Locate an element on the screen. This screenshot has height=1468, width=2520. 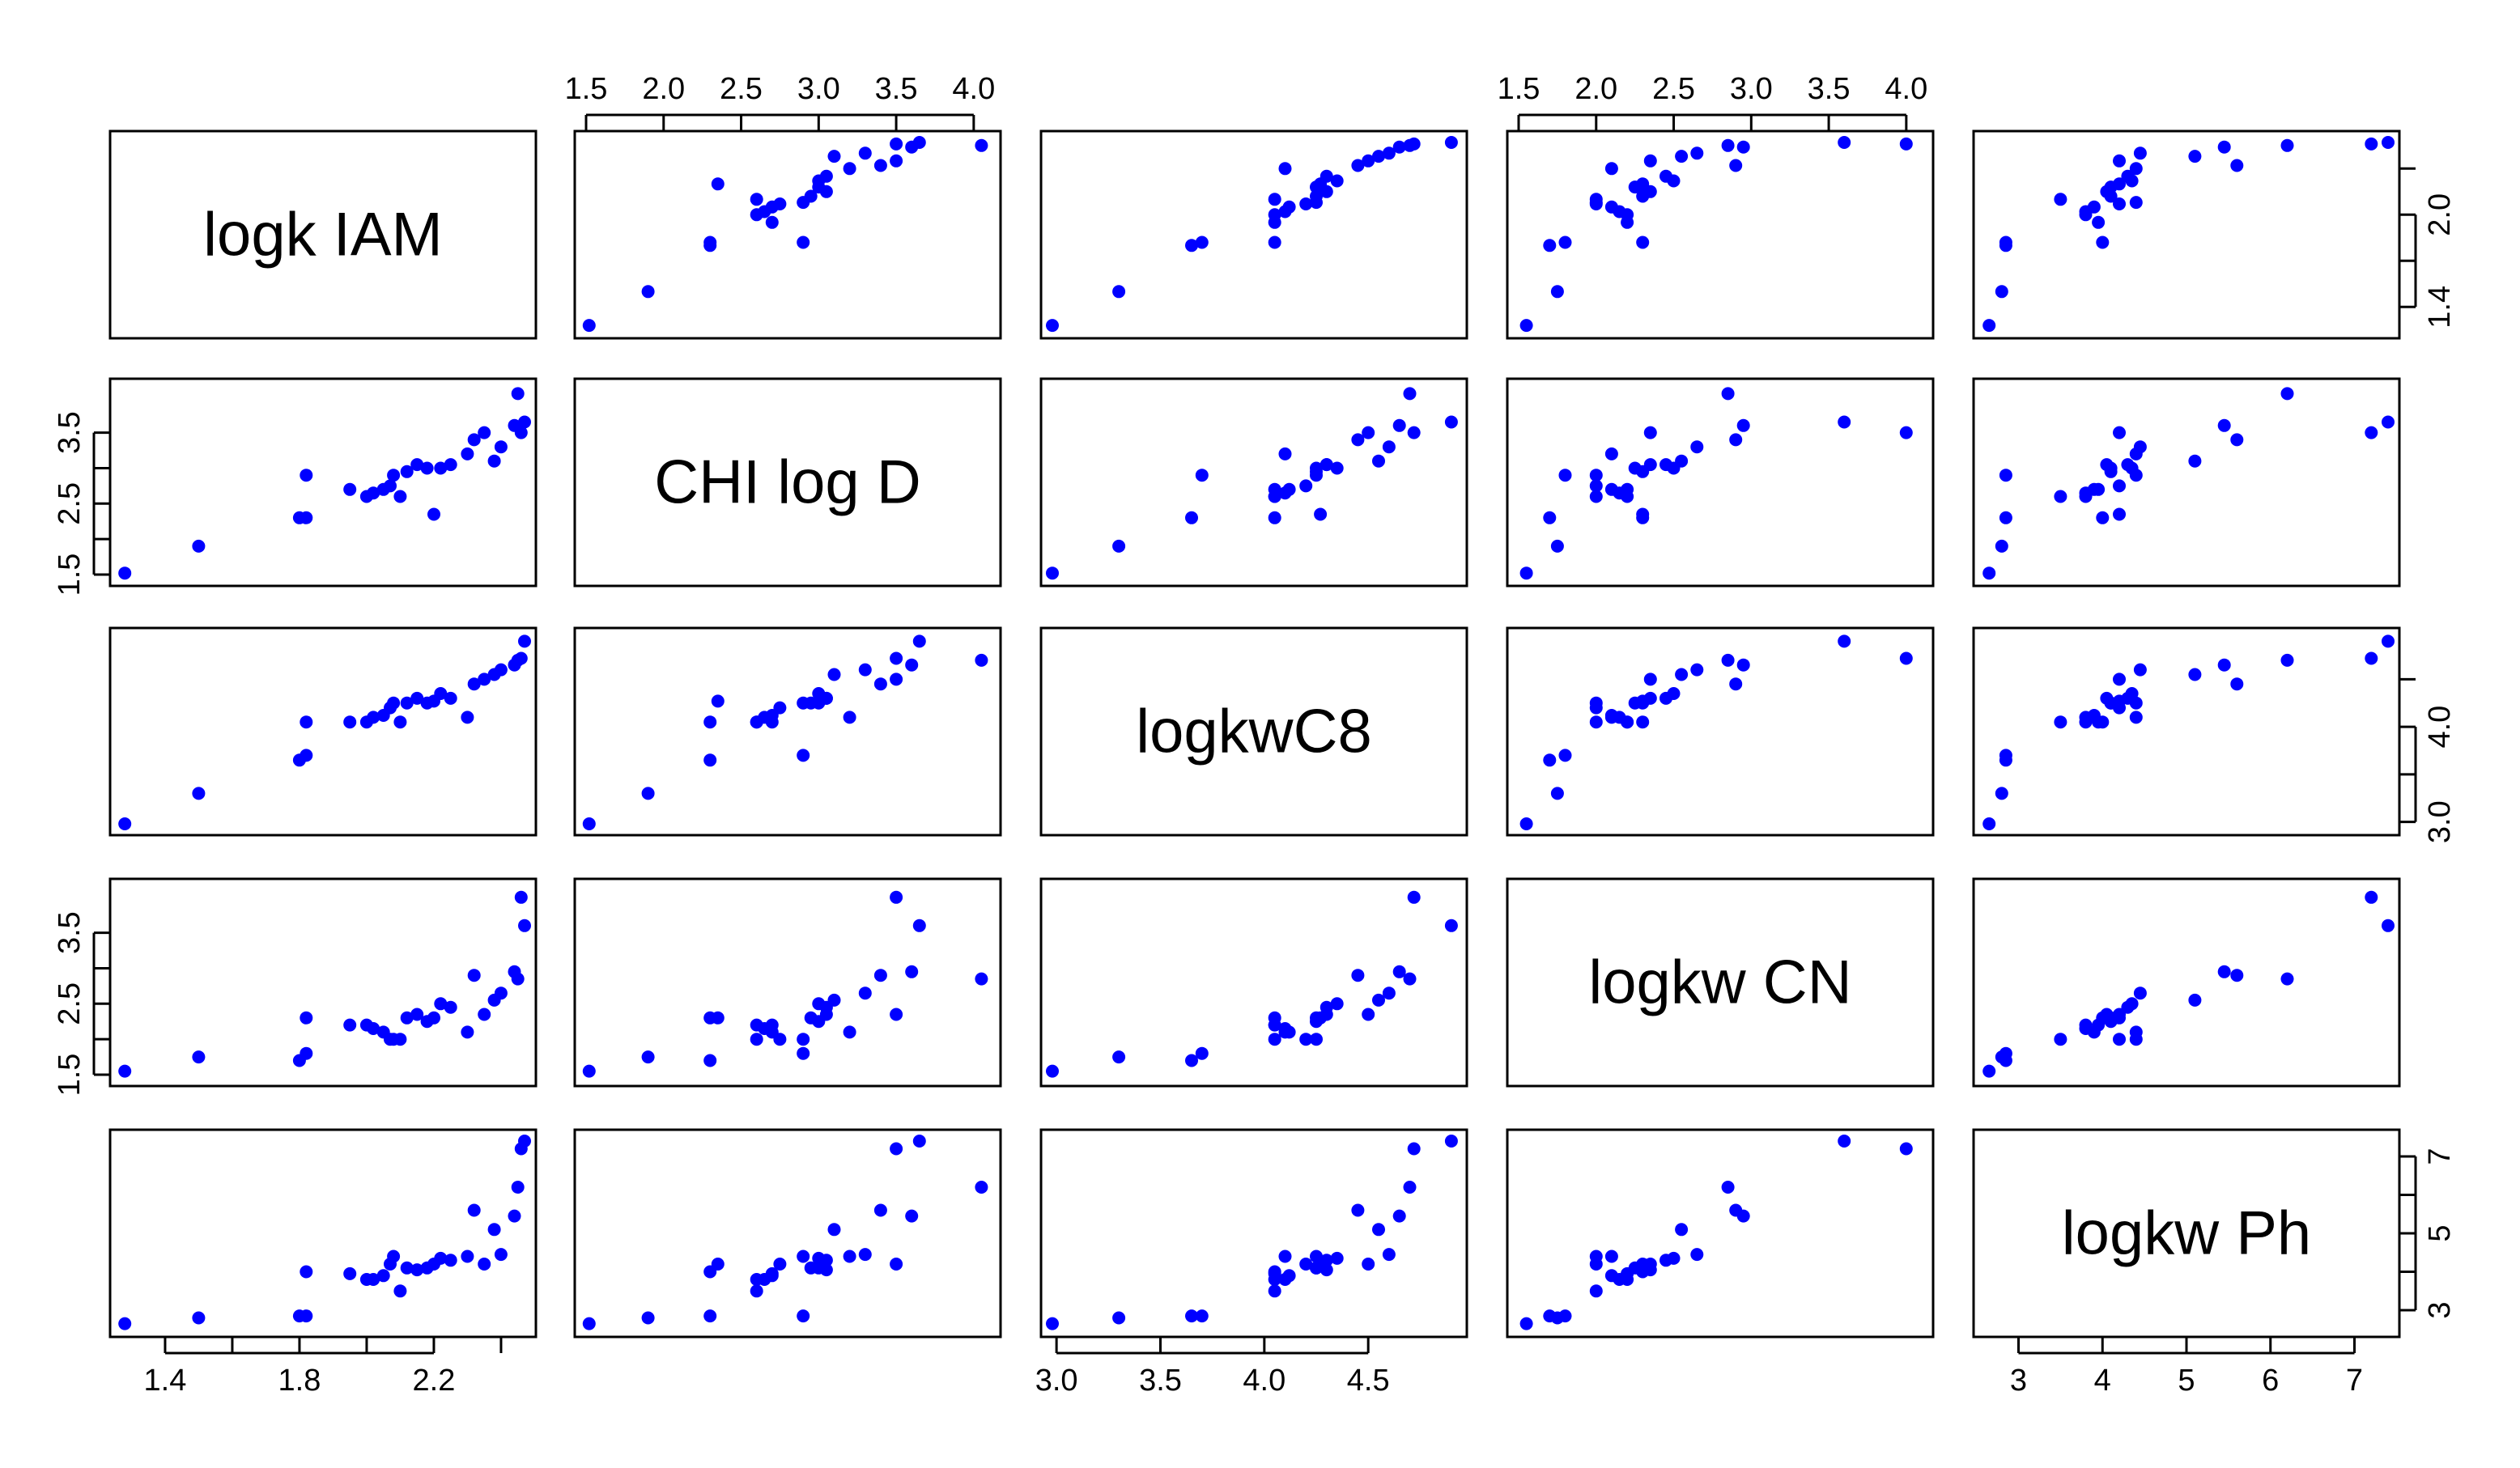
x-tick-label: 4.0 is located at coordinates (973, 89).